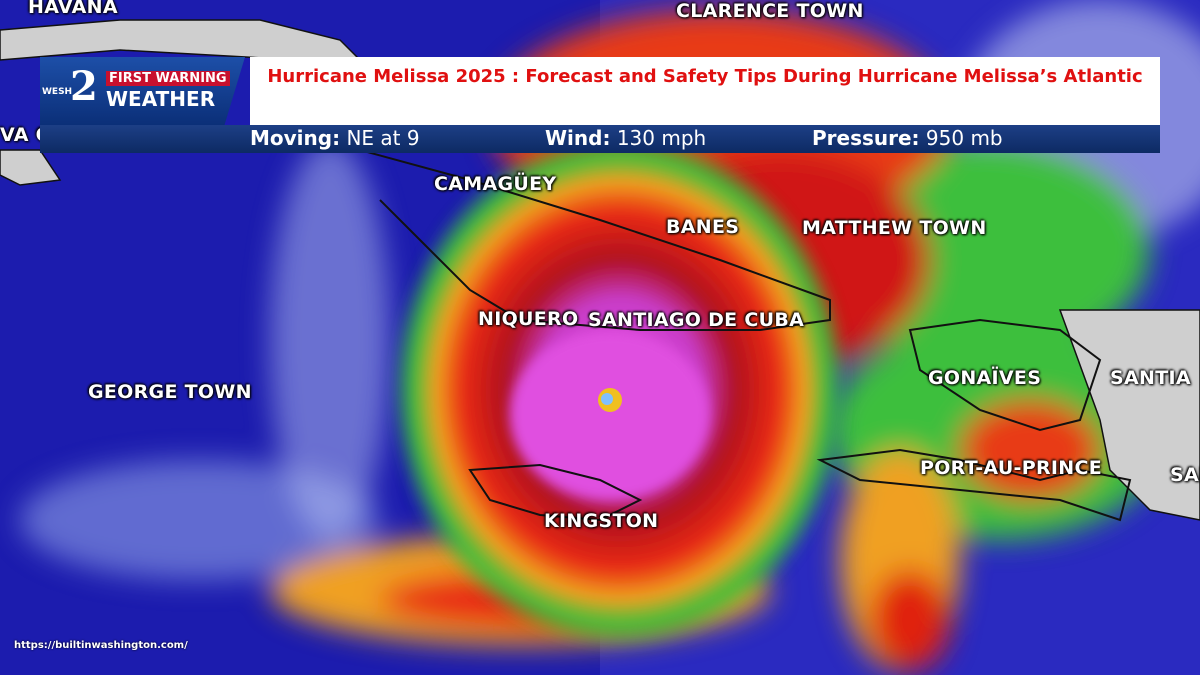  What do you see at coordinates (73, 9) in the screenshot?
I see `city-label: HAVANA` at bounding box center [73, 9].